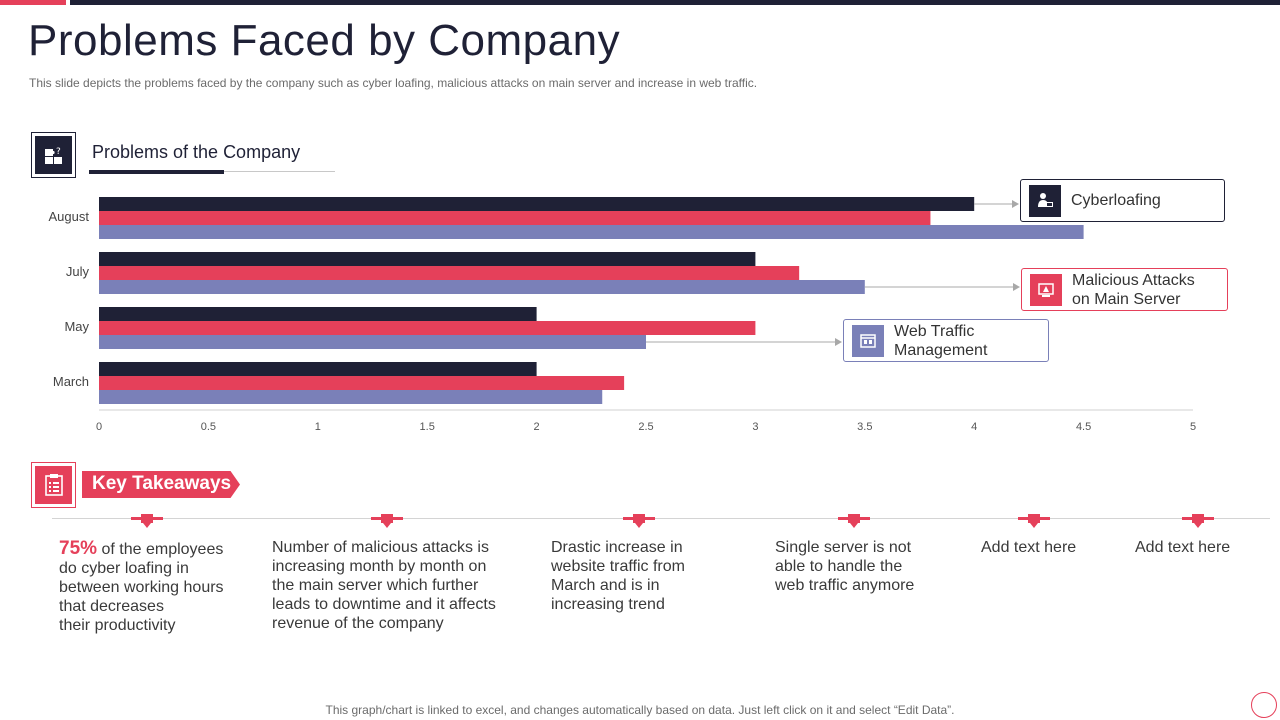 The width and height of the screenshot is (1280, 720). What do you see at coordinates (69, 299) in the screenshot?
I see `category-labels: August July May March` at bounding box center [69, 299].